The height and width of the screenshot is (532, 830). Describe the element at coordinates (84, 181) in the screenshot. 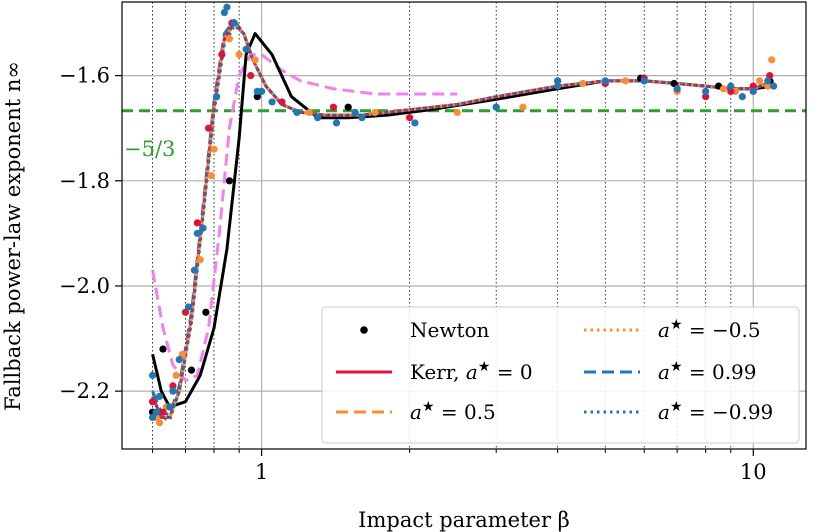

I see `y-tick-label: −1.8` at that location.